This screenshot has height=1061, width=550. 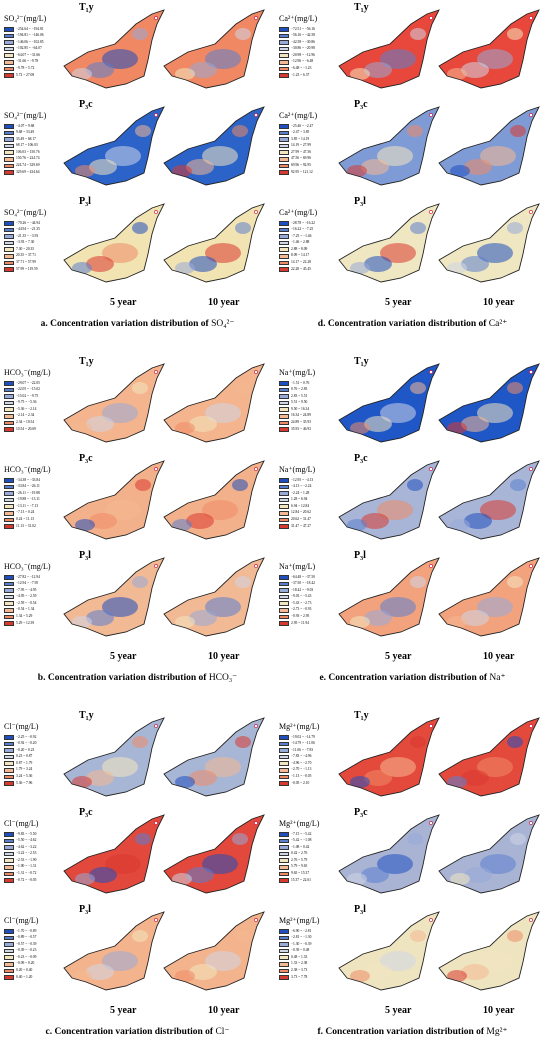 What do you see at coordinates (36, 172) in the screenshot?
I see `legend-item: 329.69 ~ 434.64` at bounding box center [36, 172].